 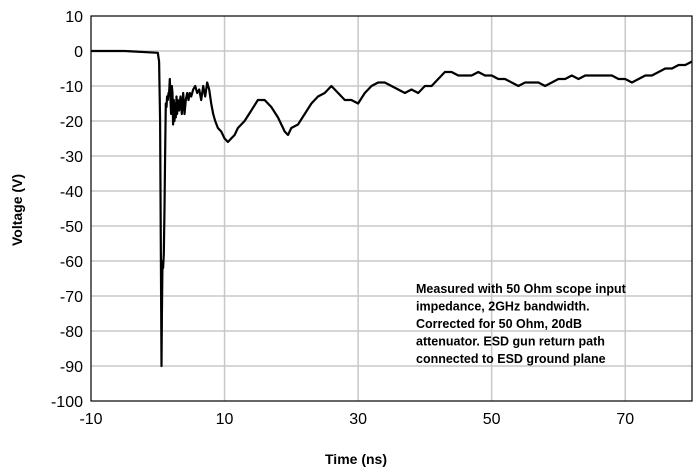 I want to click on y-tick-label: -100, so click(x=67, y=402).